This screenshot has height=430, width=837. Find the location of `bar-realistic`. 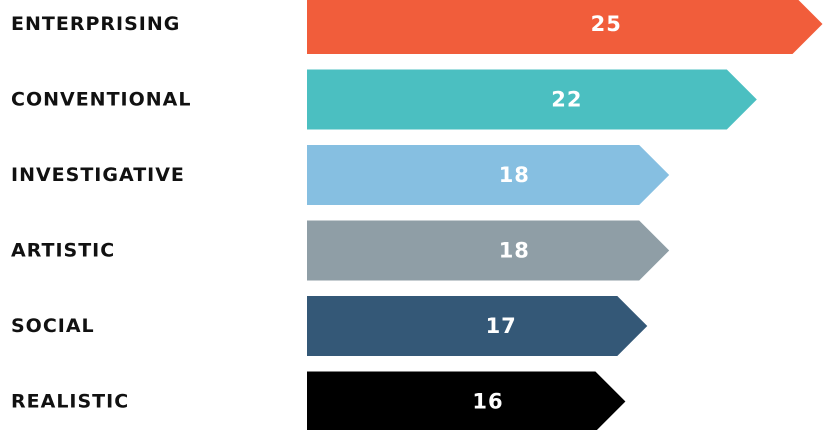

bar-realistic is located at coordinates (466, 400).